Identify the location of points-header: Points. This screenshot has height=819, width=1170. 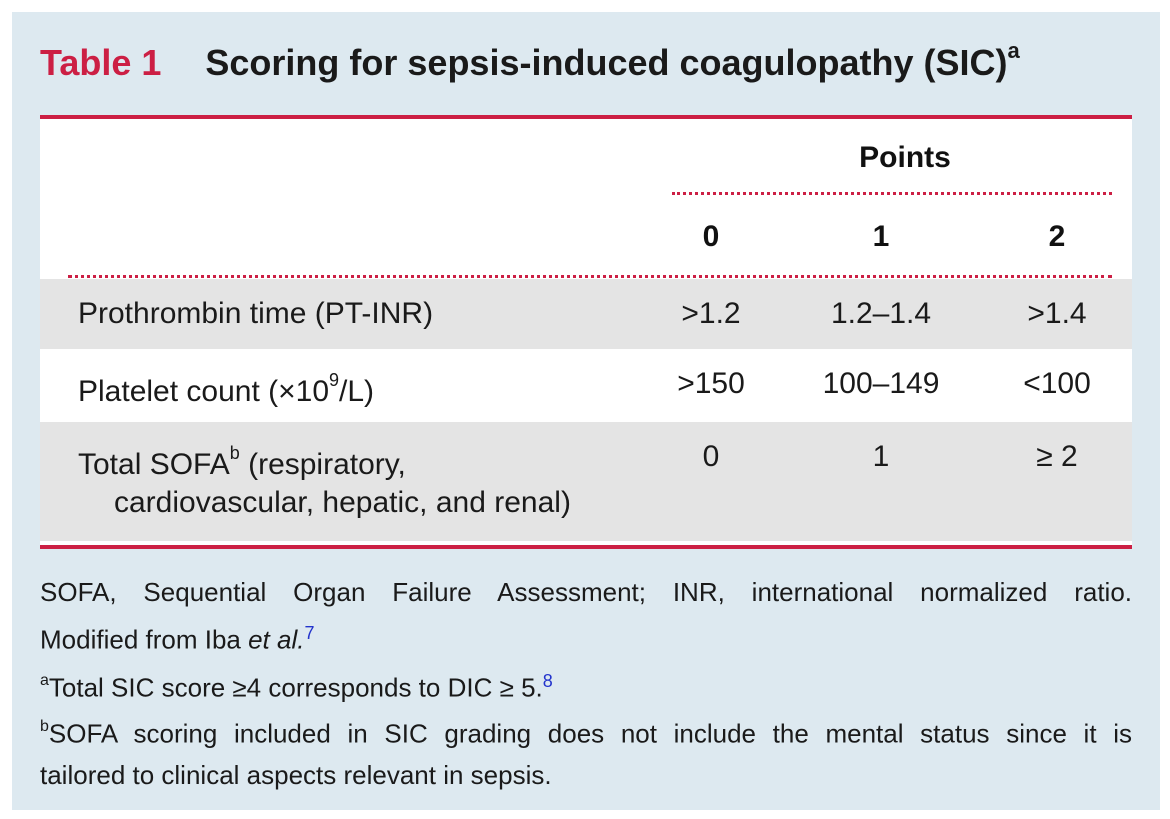
(905, 157).